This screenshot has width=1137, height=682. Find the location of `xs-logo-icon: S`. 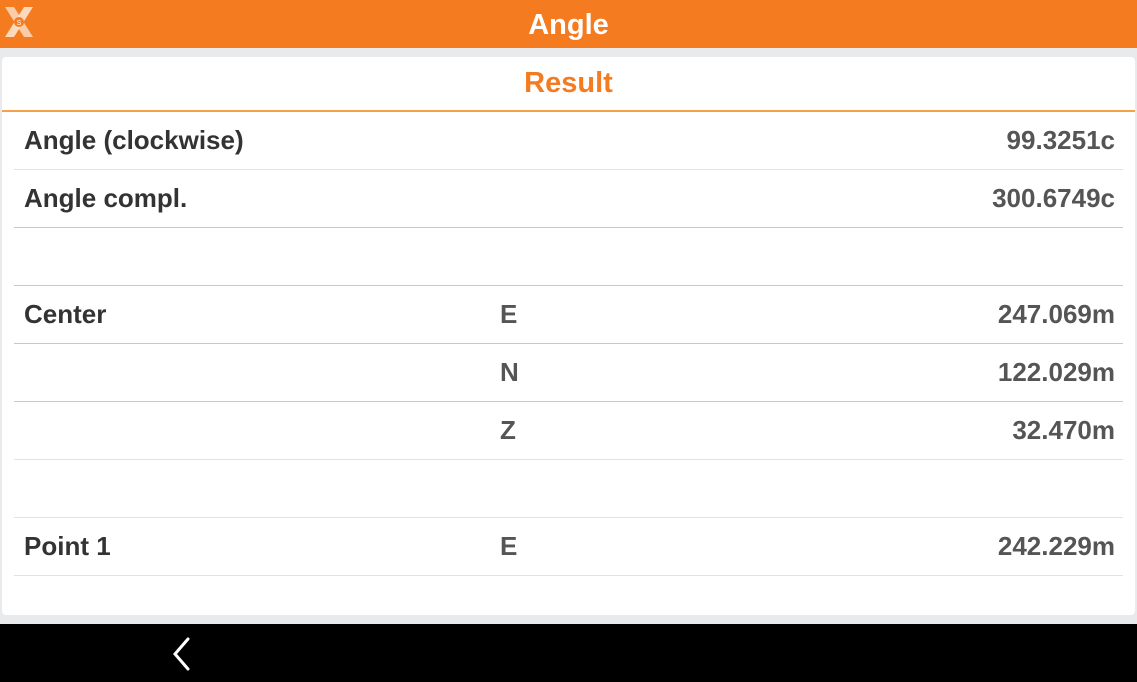

xs-logo-icon: S is located at coordinates (19, 22).